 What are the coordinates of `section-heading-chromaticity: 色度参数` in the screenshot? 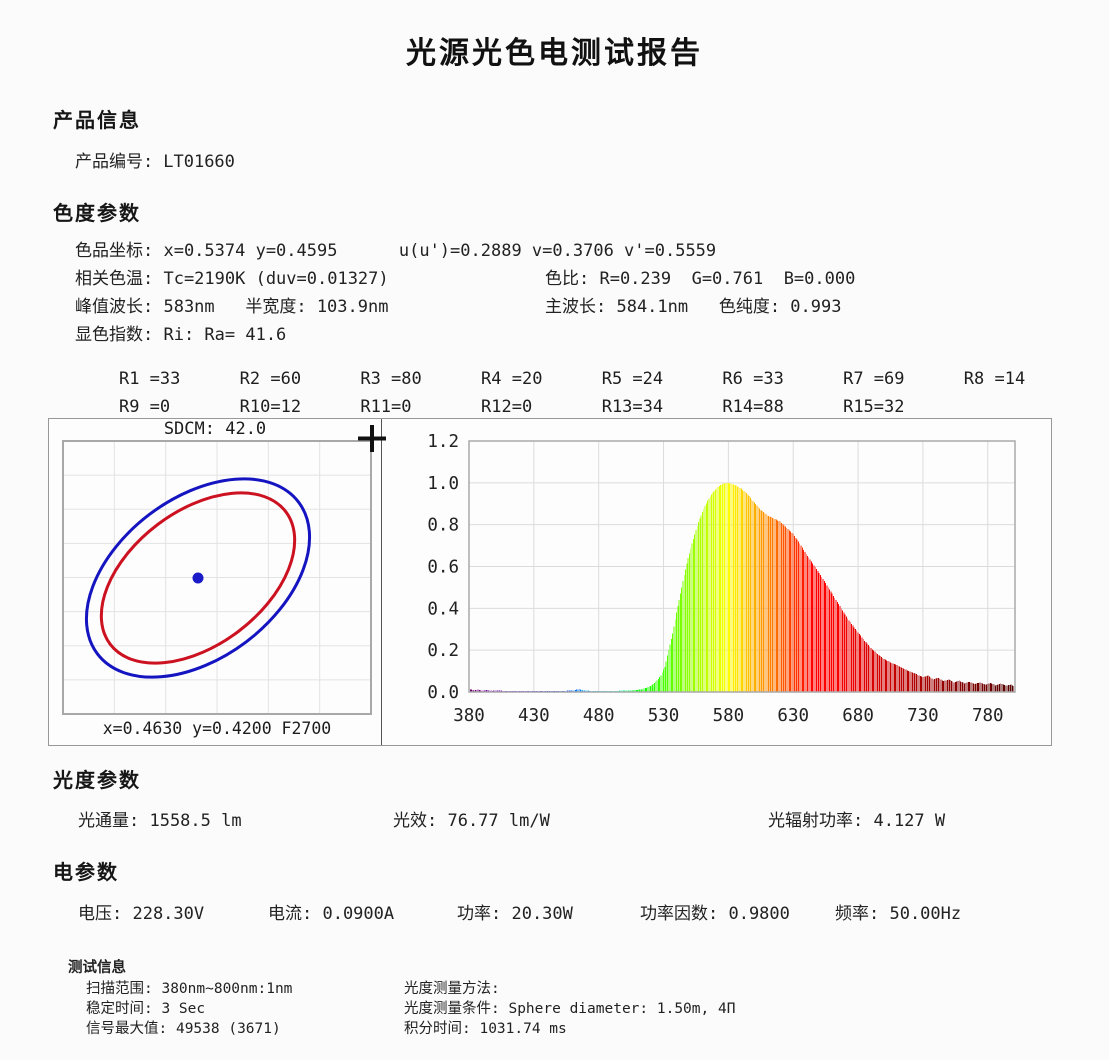 It's located at (97, 213).